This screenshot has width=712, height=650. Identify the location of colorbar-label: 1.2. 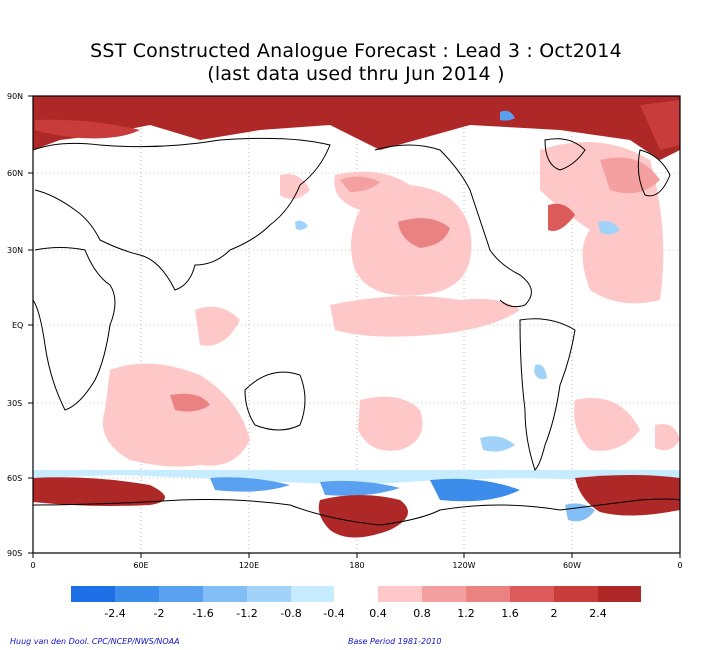
(466, 613).